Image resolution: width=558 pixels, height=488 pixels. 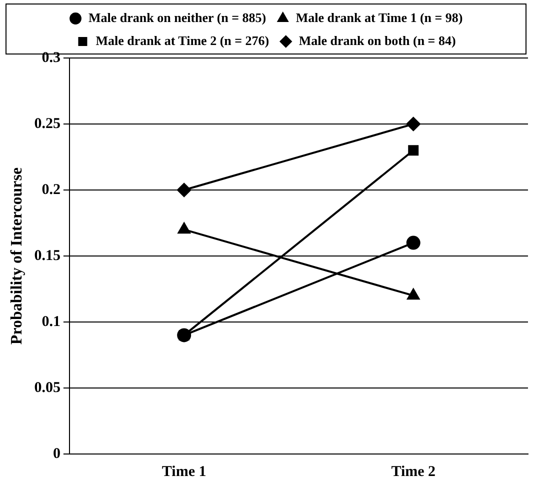 What do you see at coordinates (17, 256) in the screenshot?
I see `y-axis-title: Probability of Intercourse` at bounding box center [17, 256].